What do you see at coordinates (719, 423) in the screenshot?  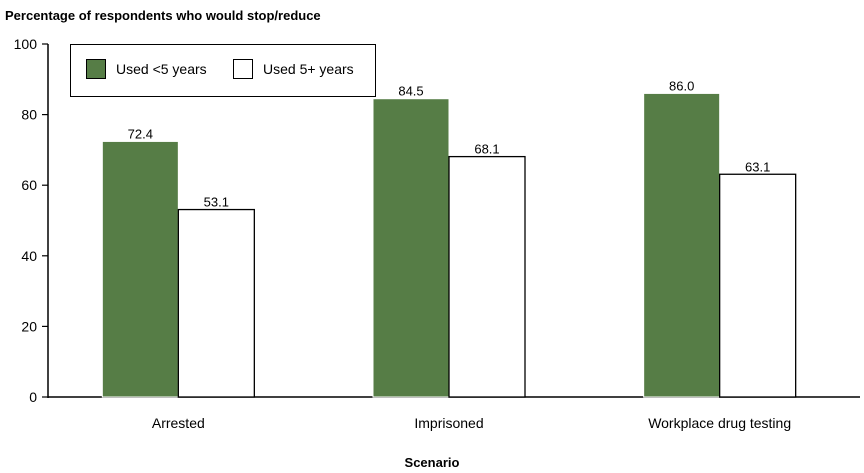 I see `x-tick-label: Workplace drug testing` at bounding box center [719, 423].